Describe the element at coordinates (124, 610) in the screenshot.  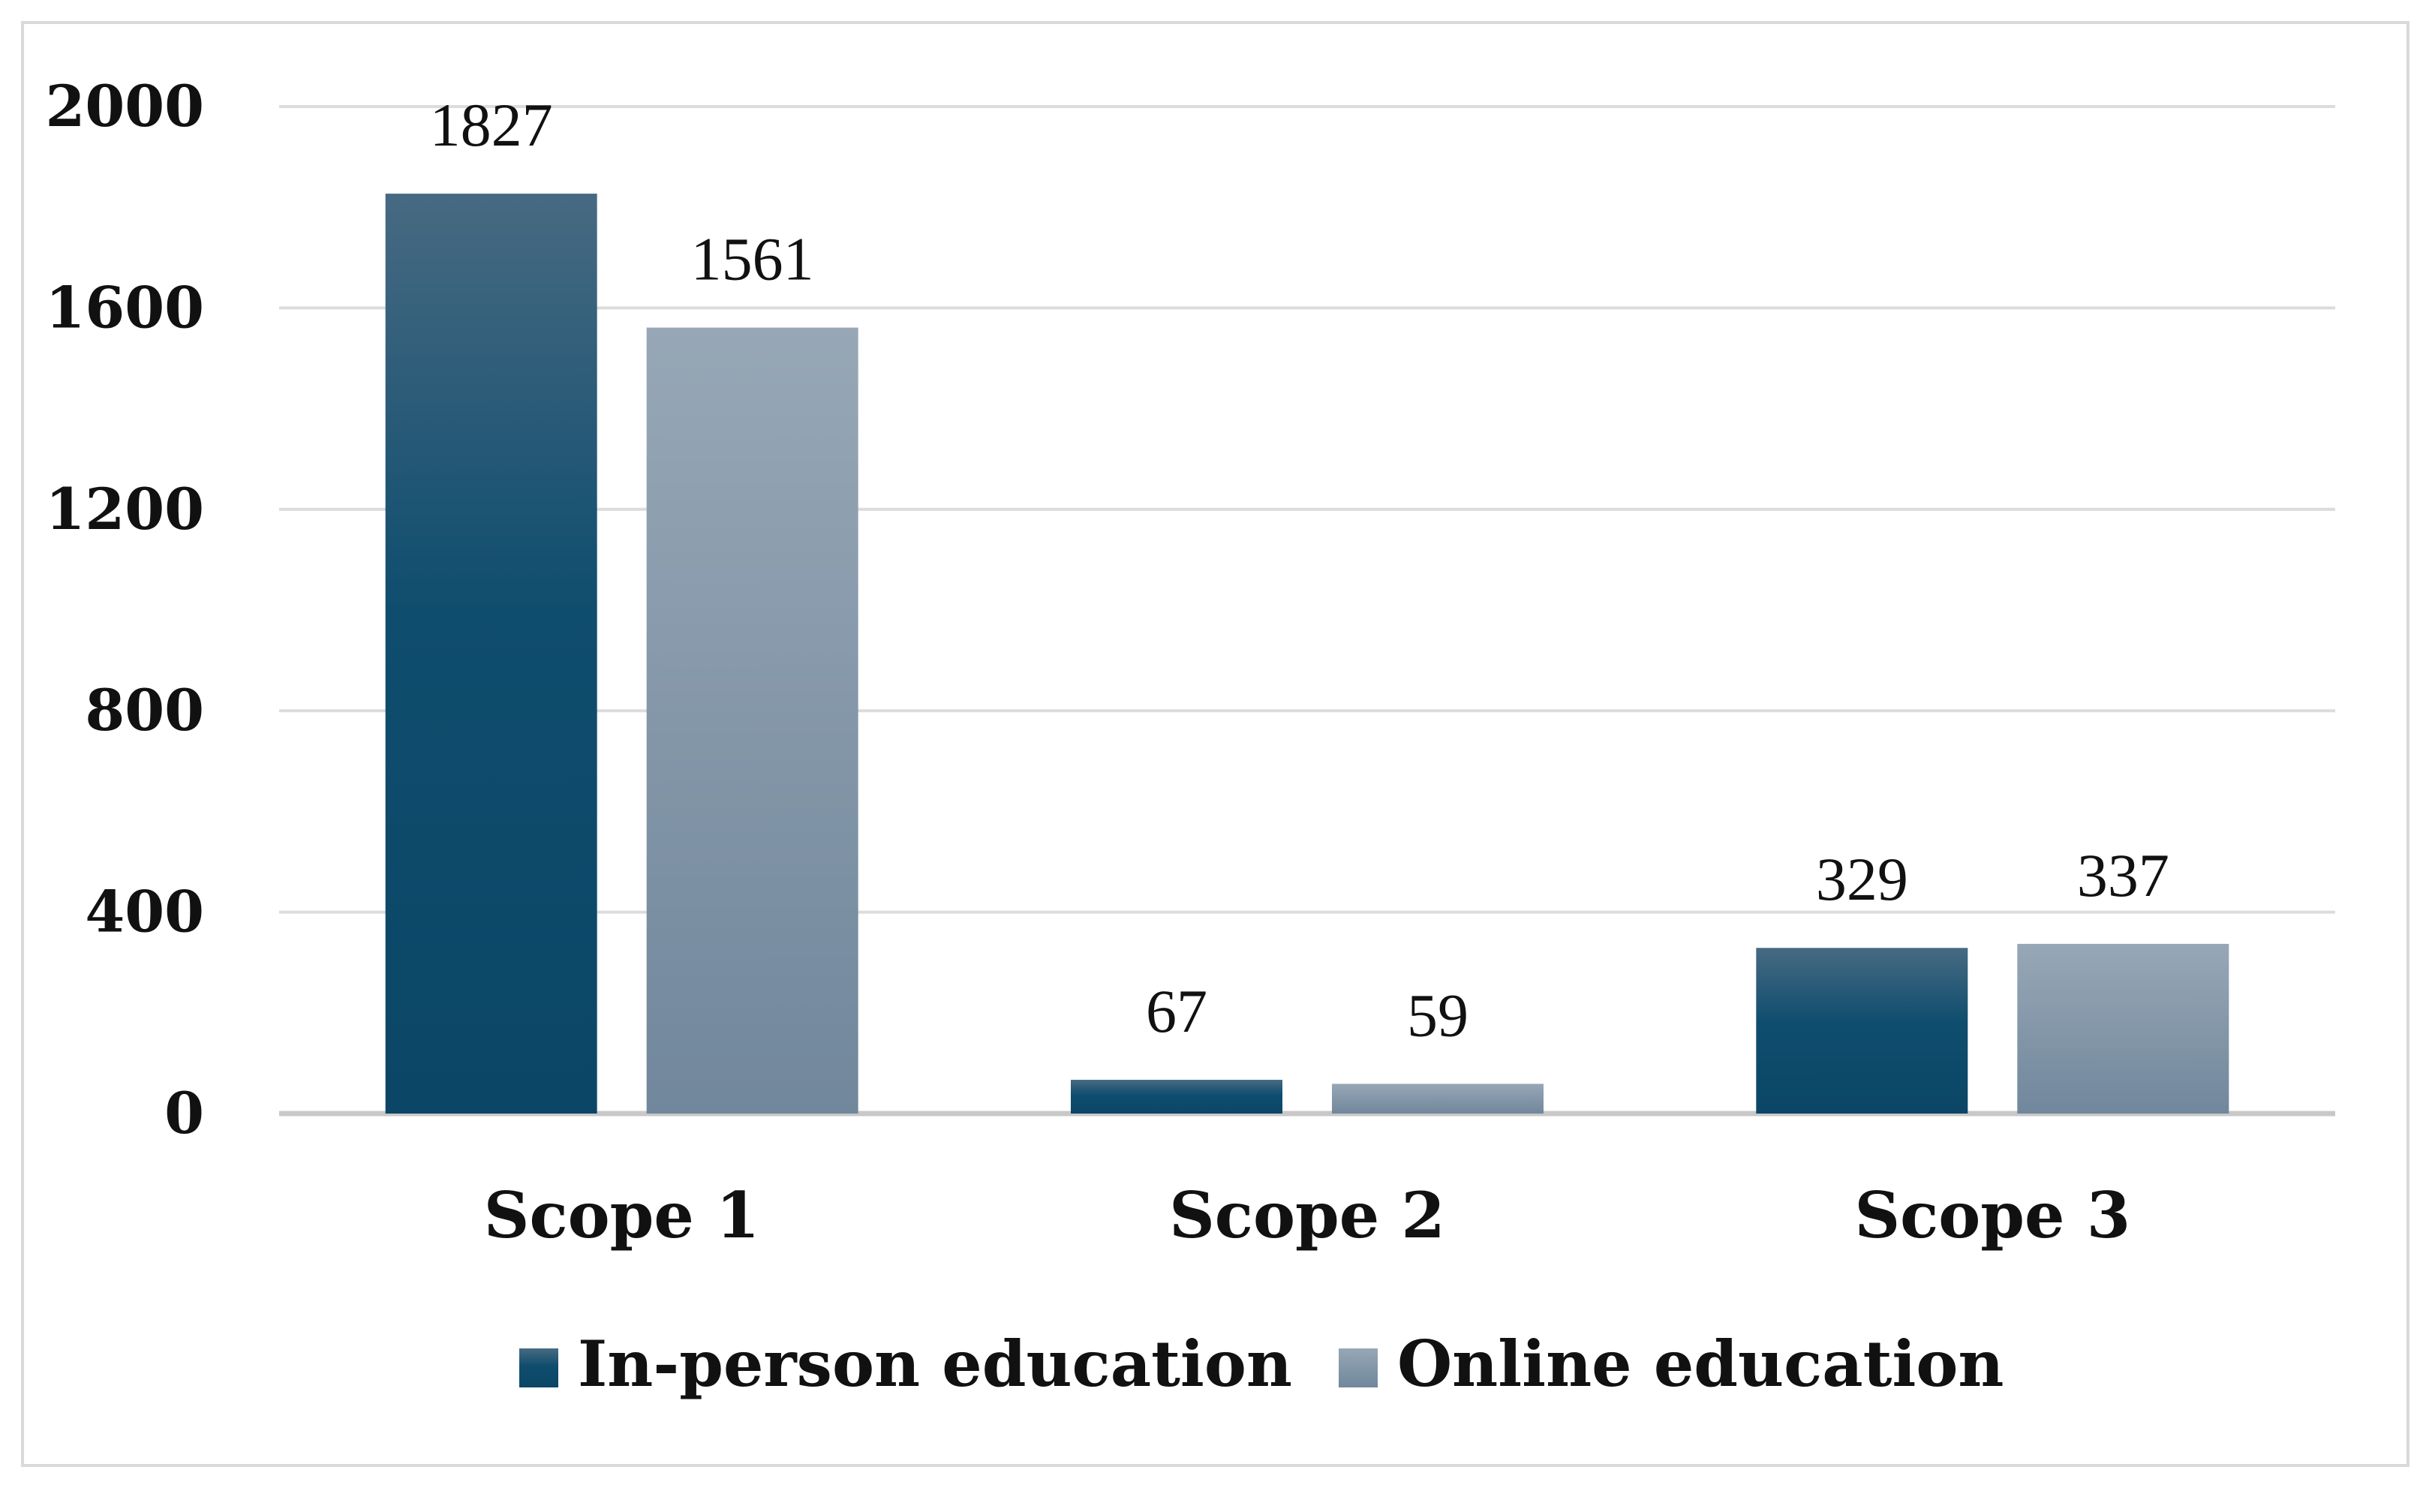
I see `y-axis-tick-labels: 0 400 800 1200 1600 2000` at that location.